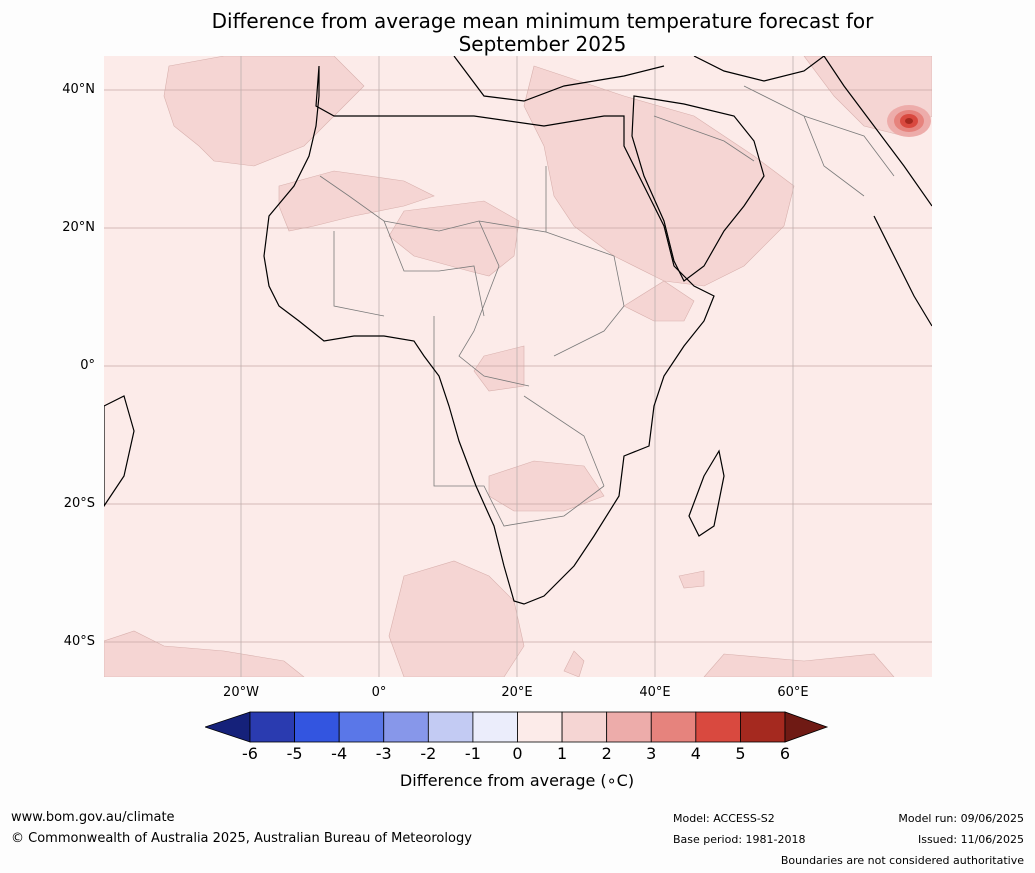 The height and width of the screenshot is (873, 1035). What do you see at coordinates (724, 818) in the screenshot?
I see `model-text: Model: ACCESS-S2` at bounding box center [724, 818].